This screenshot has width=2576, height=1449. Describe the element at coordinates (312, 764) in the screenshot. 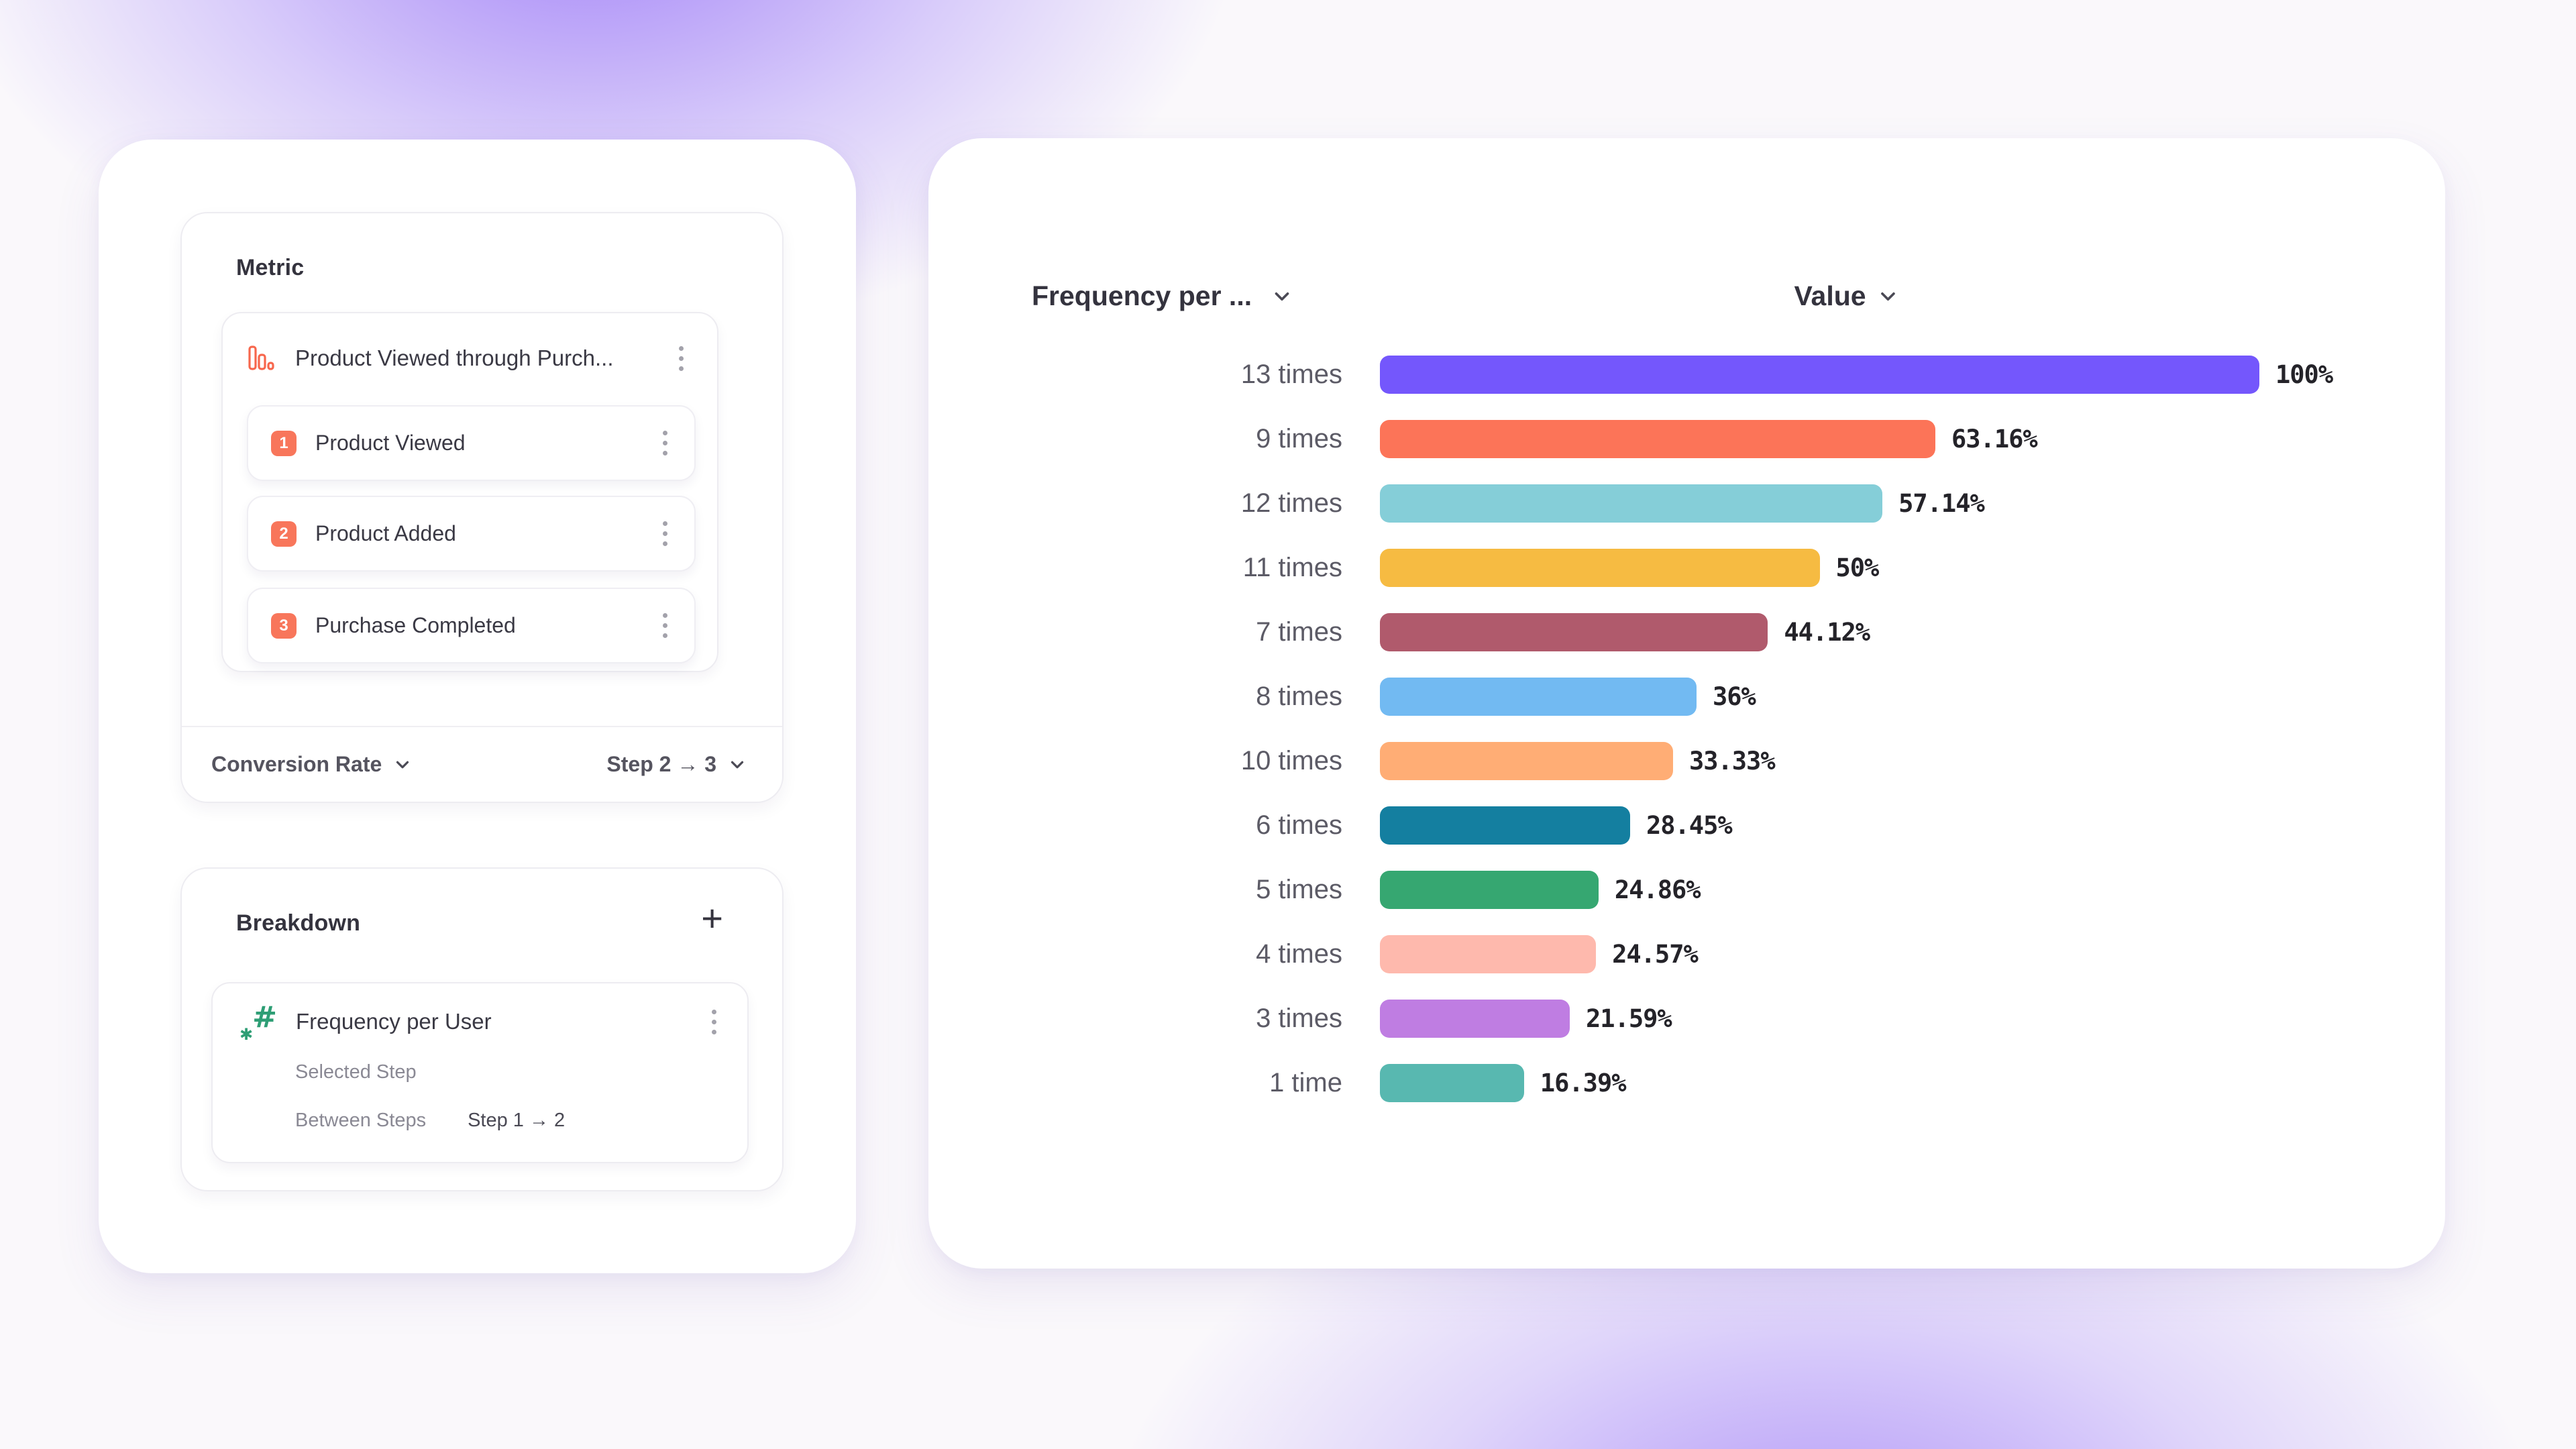

I see `conversion-rate-dropdown: Conversion Rate` at that location.